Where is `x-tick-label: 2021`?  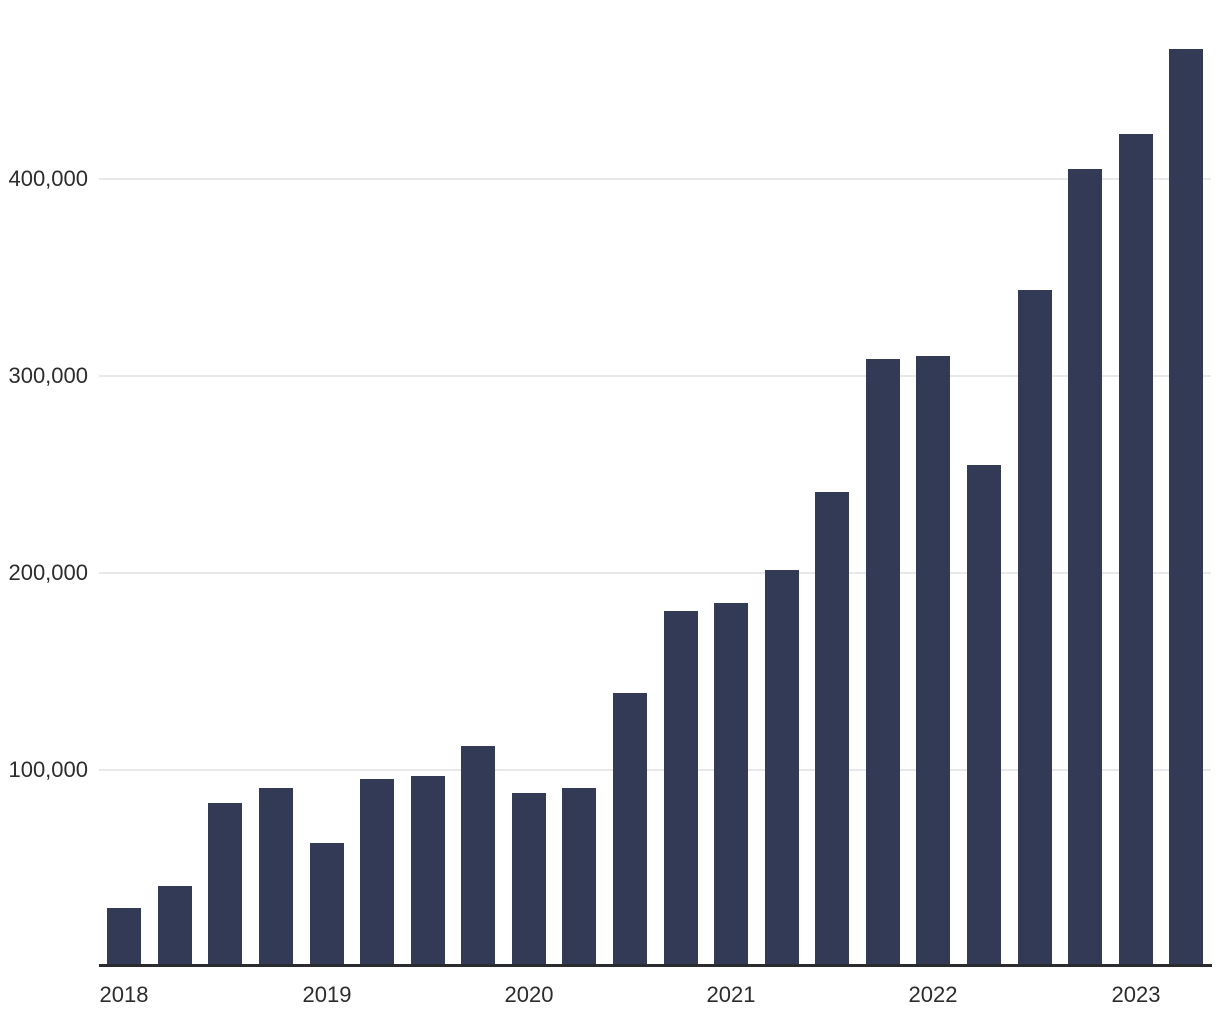
x-tick-label: 2021 is located at coordinates (731, 994).